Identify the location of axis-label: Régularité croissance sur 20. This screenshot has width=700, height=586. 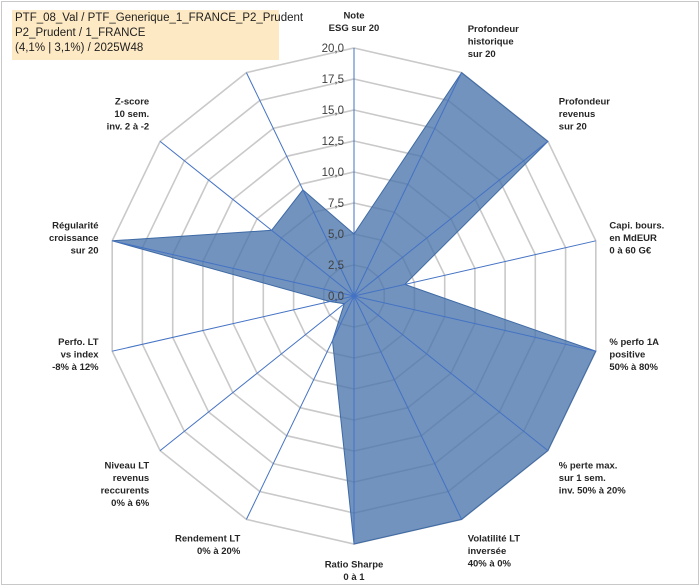
(74, 238).